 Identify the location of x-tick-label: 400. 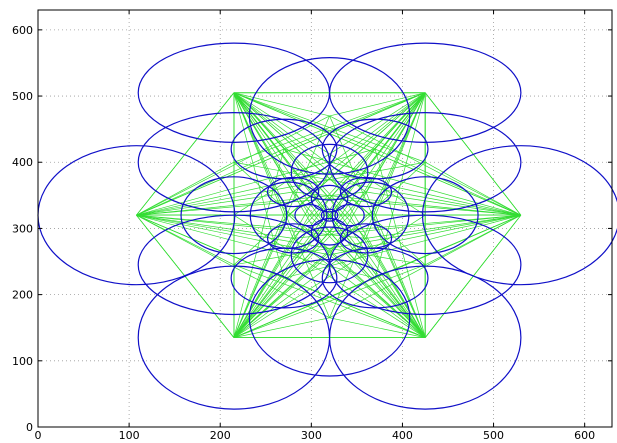
(402, 435).